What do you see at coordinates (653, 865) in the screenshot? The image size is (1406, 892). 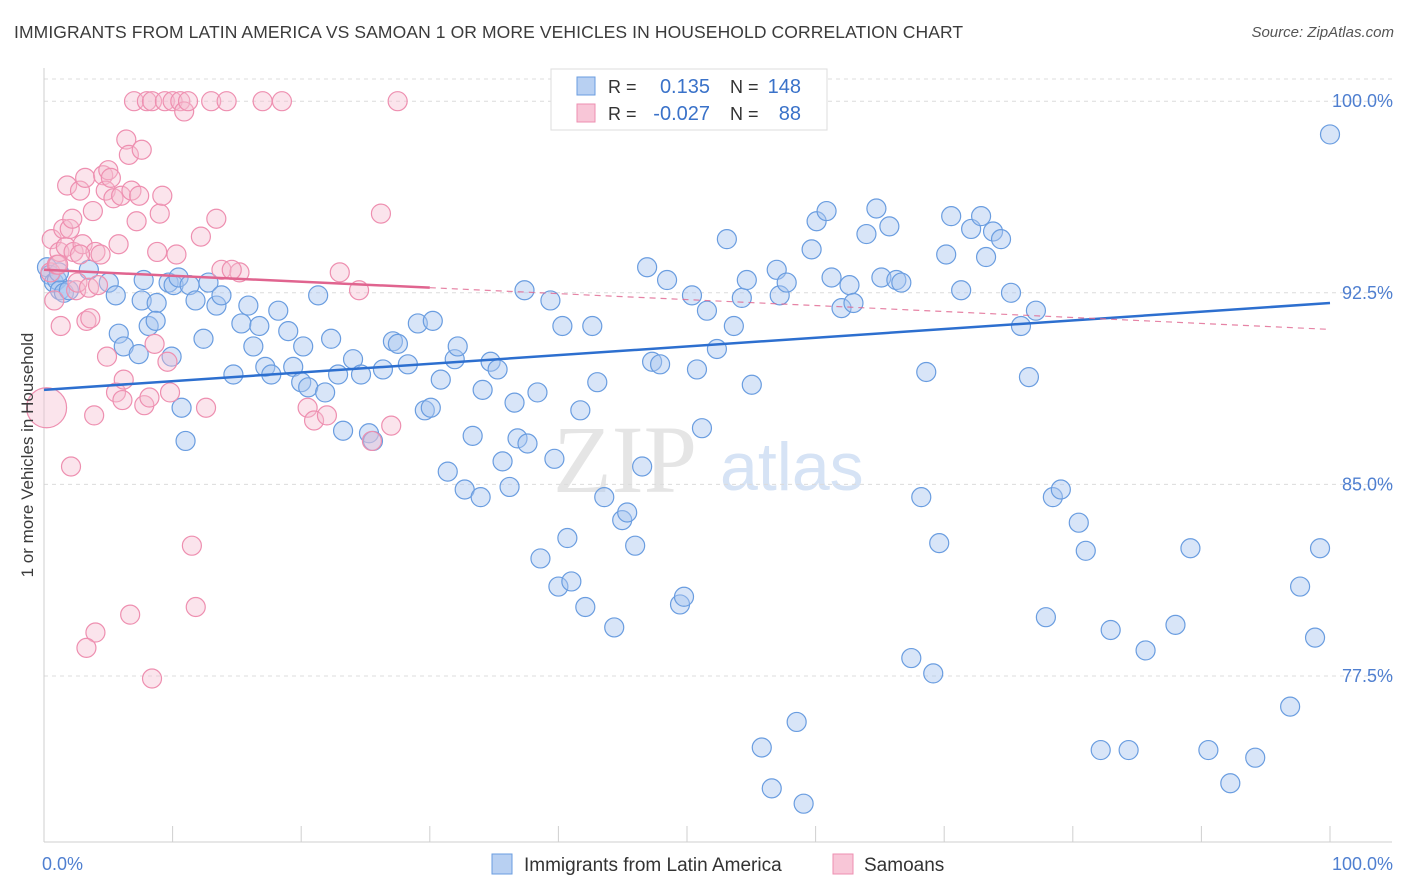 I see `series-legend-label-blue: Immigrants from Latin America` at bounding box center [653, 865].